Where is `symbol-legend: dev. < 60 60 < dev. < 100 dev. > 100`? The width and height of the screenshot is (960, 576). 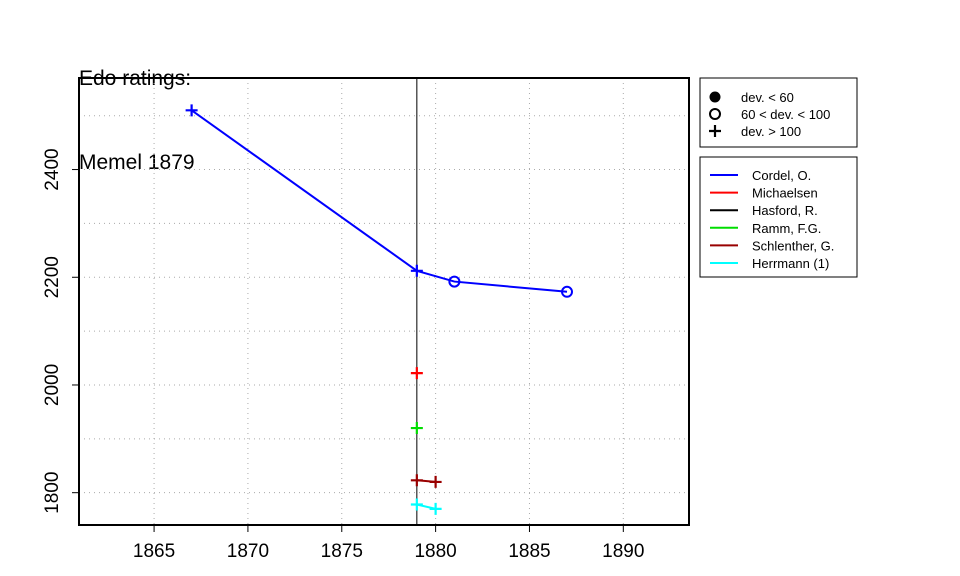 symbol-legend: dev. < 60 60 < dev. < 100 dev. > 100 is located at coordinates (778, 112).